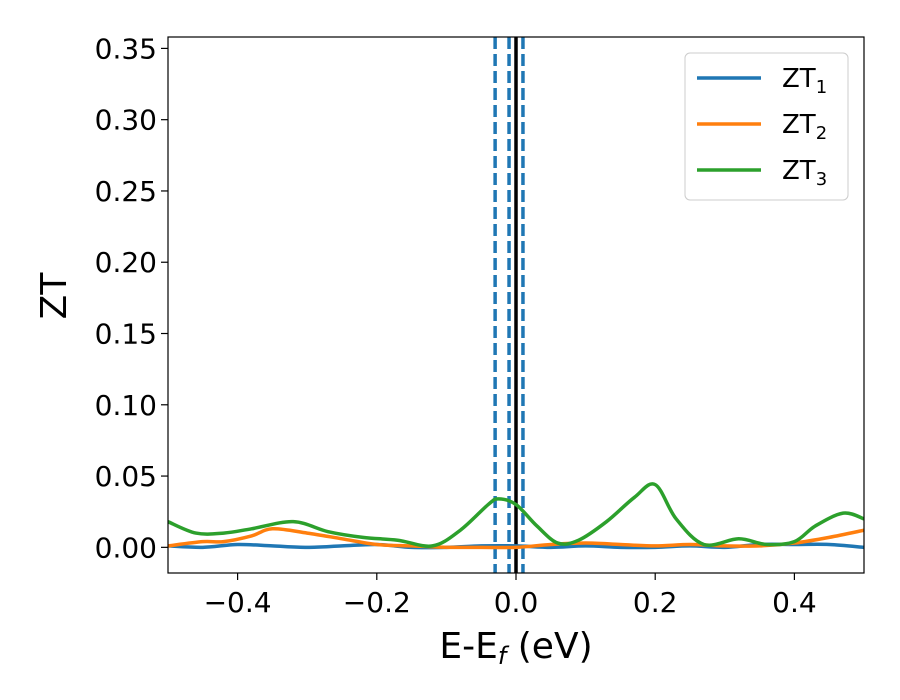 The height and width of the screenshot is (700, 900). I want to click on x-axis-label: E-Ef (eV), so click(515, 648).